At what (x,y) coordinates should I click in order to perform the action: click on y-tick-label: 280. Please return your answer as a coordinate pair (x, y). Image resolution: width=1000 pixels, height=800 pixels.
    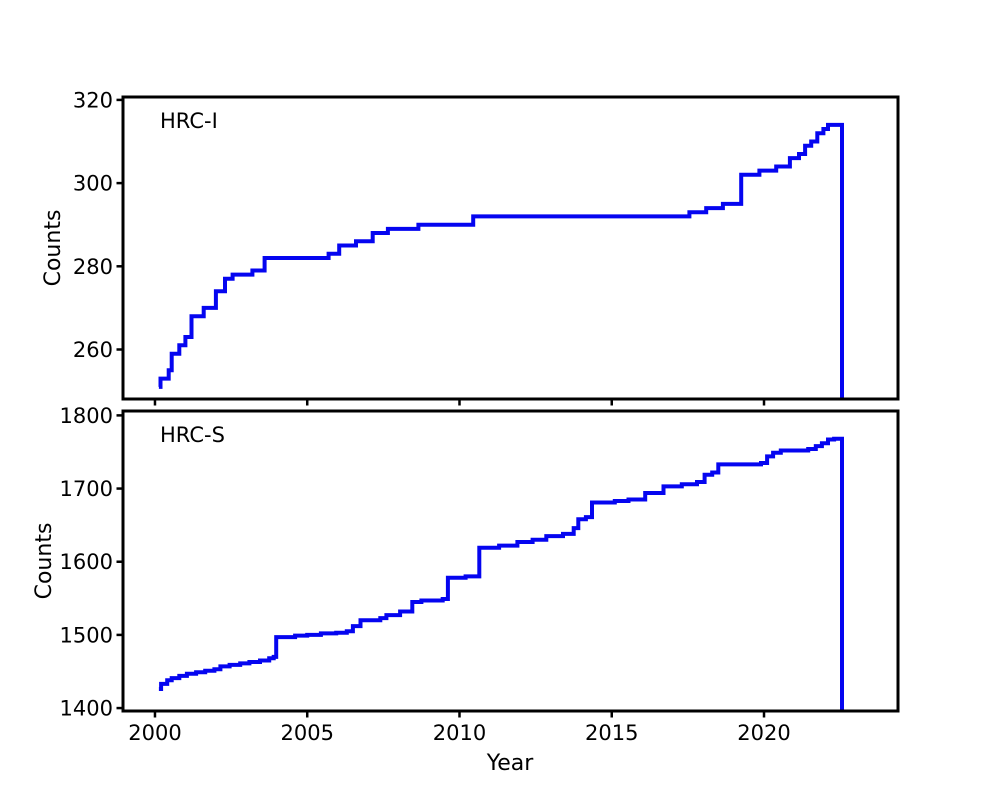
    Looking at the image, I should click on (93, 267).